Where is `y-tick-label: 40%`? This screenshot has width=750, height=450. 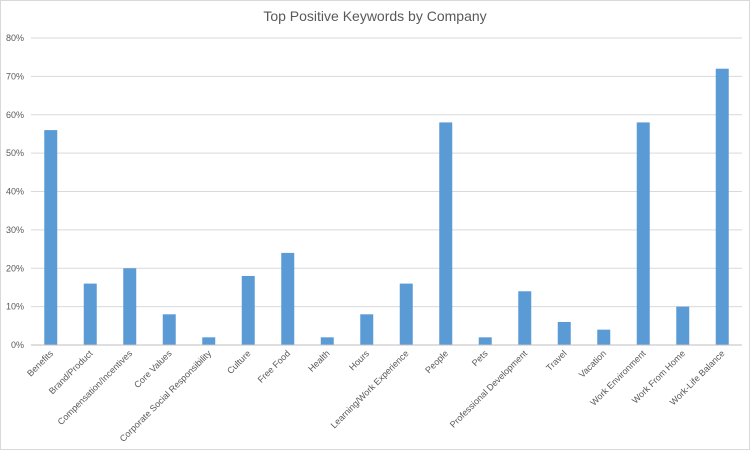
y-tick-label: 40% is located at coordinates (15, 192).